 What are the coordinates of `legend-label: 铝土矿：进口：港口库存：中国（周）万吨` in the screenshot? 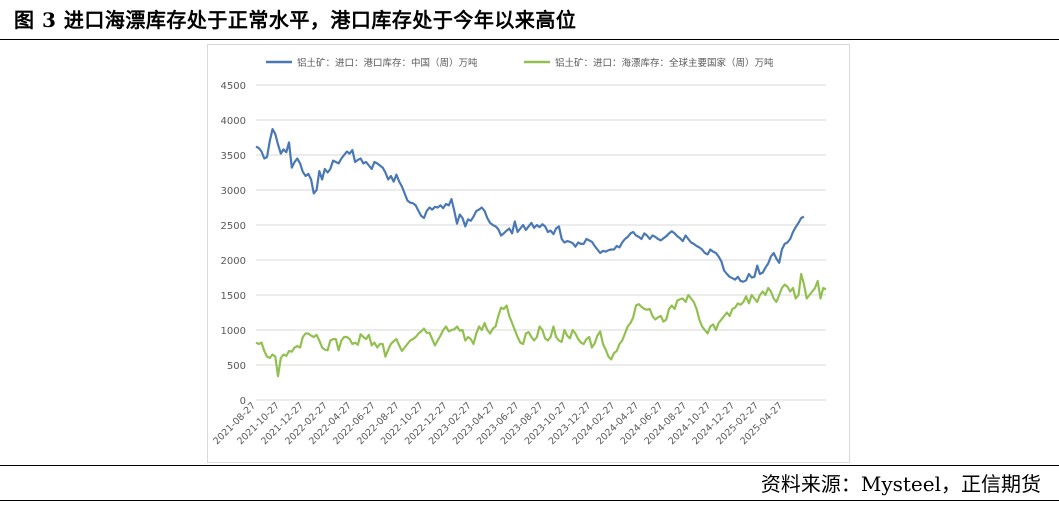 It's located at (387, 63).